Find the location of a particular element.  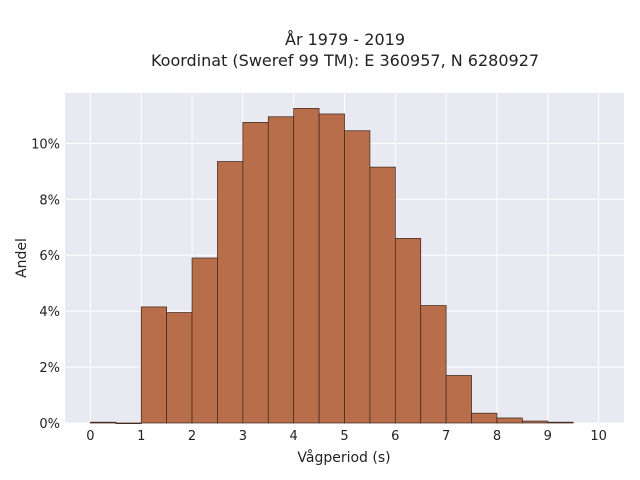

x-tick-label: 8 is located at coordinates (497, 436).